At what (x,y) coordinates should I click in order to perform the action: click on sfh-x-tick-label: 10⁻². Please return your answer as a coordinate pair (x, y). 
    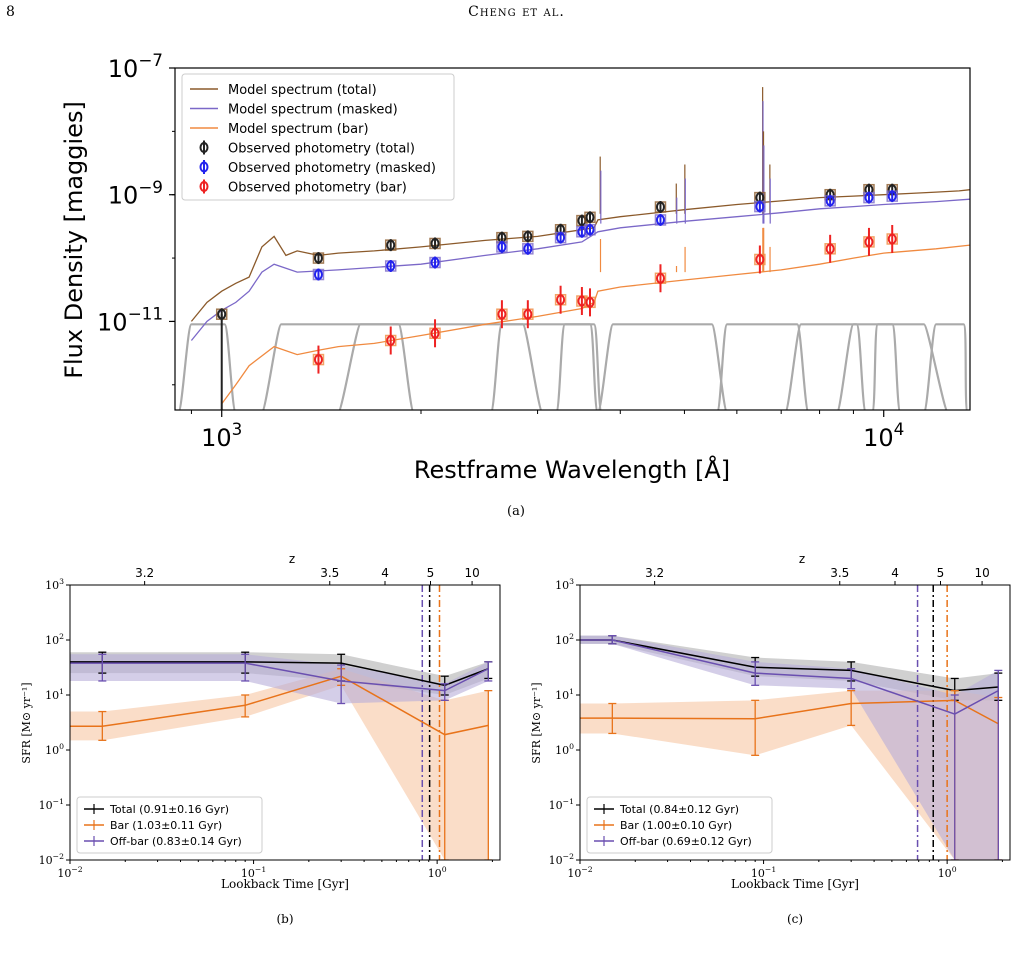
    Looking at the image, I should click on (69, 872).